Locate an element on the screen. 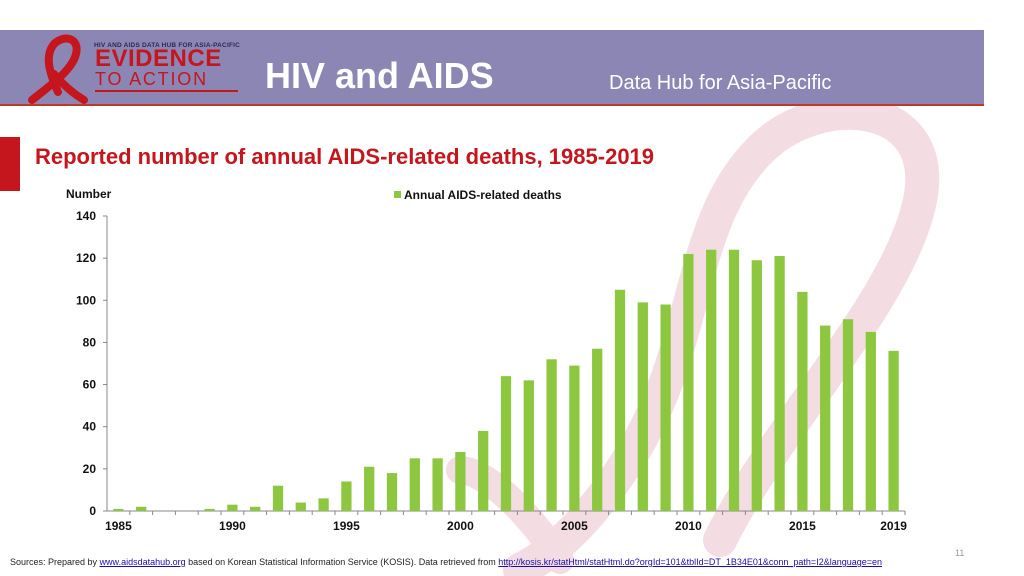  bar-2010 is located at coordinates (688, 382).